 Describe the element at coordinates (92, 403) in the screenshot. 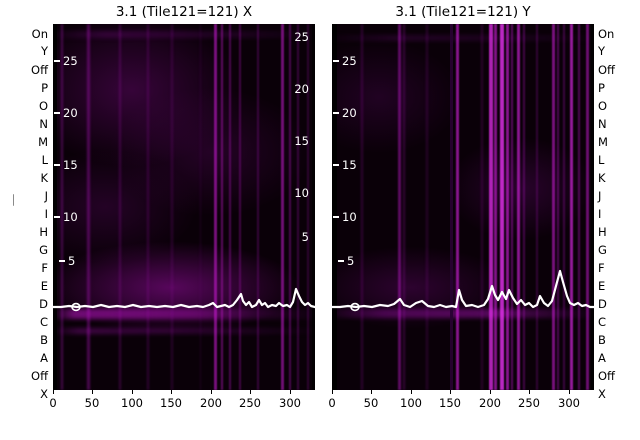

I see `xtick-left-50: 50` at that location.